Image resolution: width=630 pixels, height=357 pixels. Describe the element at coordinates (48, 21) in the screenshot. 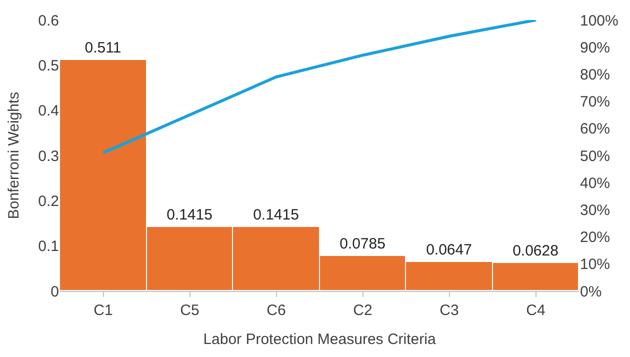

I see `y-tick-label: 0.6` at that location.